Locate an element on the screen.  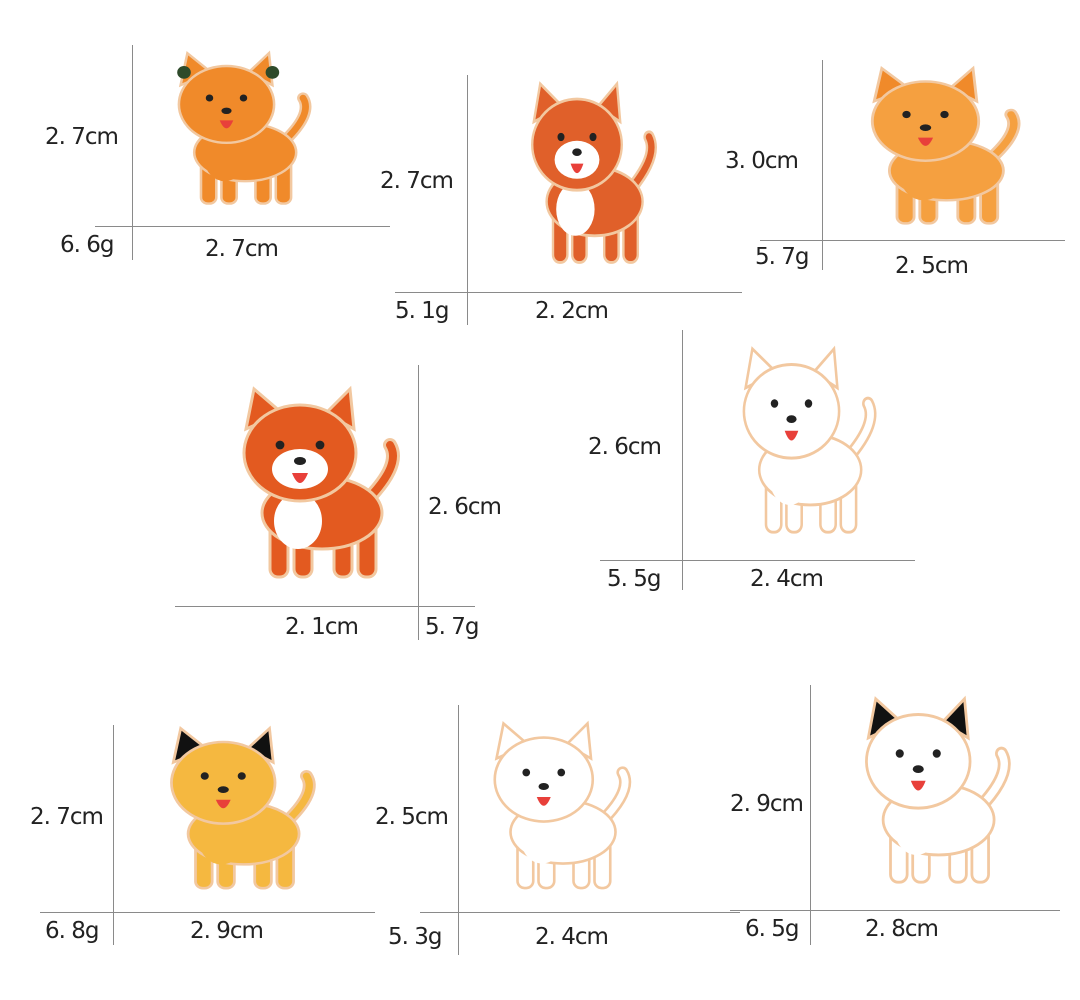
width-label: 2. 2cm is located at coordinates (572, 311).